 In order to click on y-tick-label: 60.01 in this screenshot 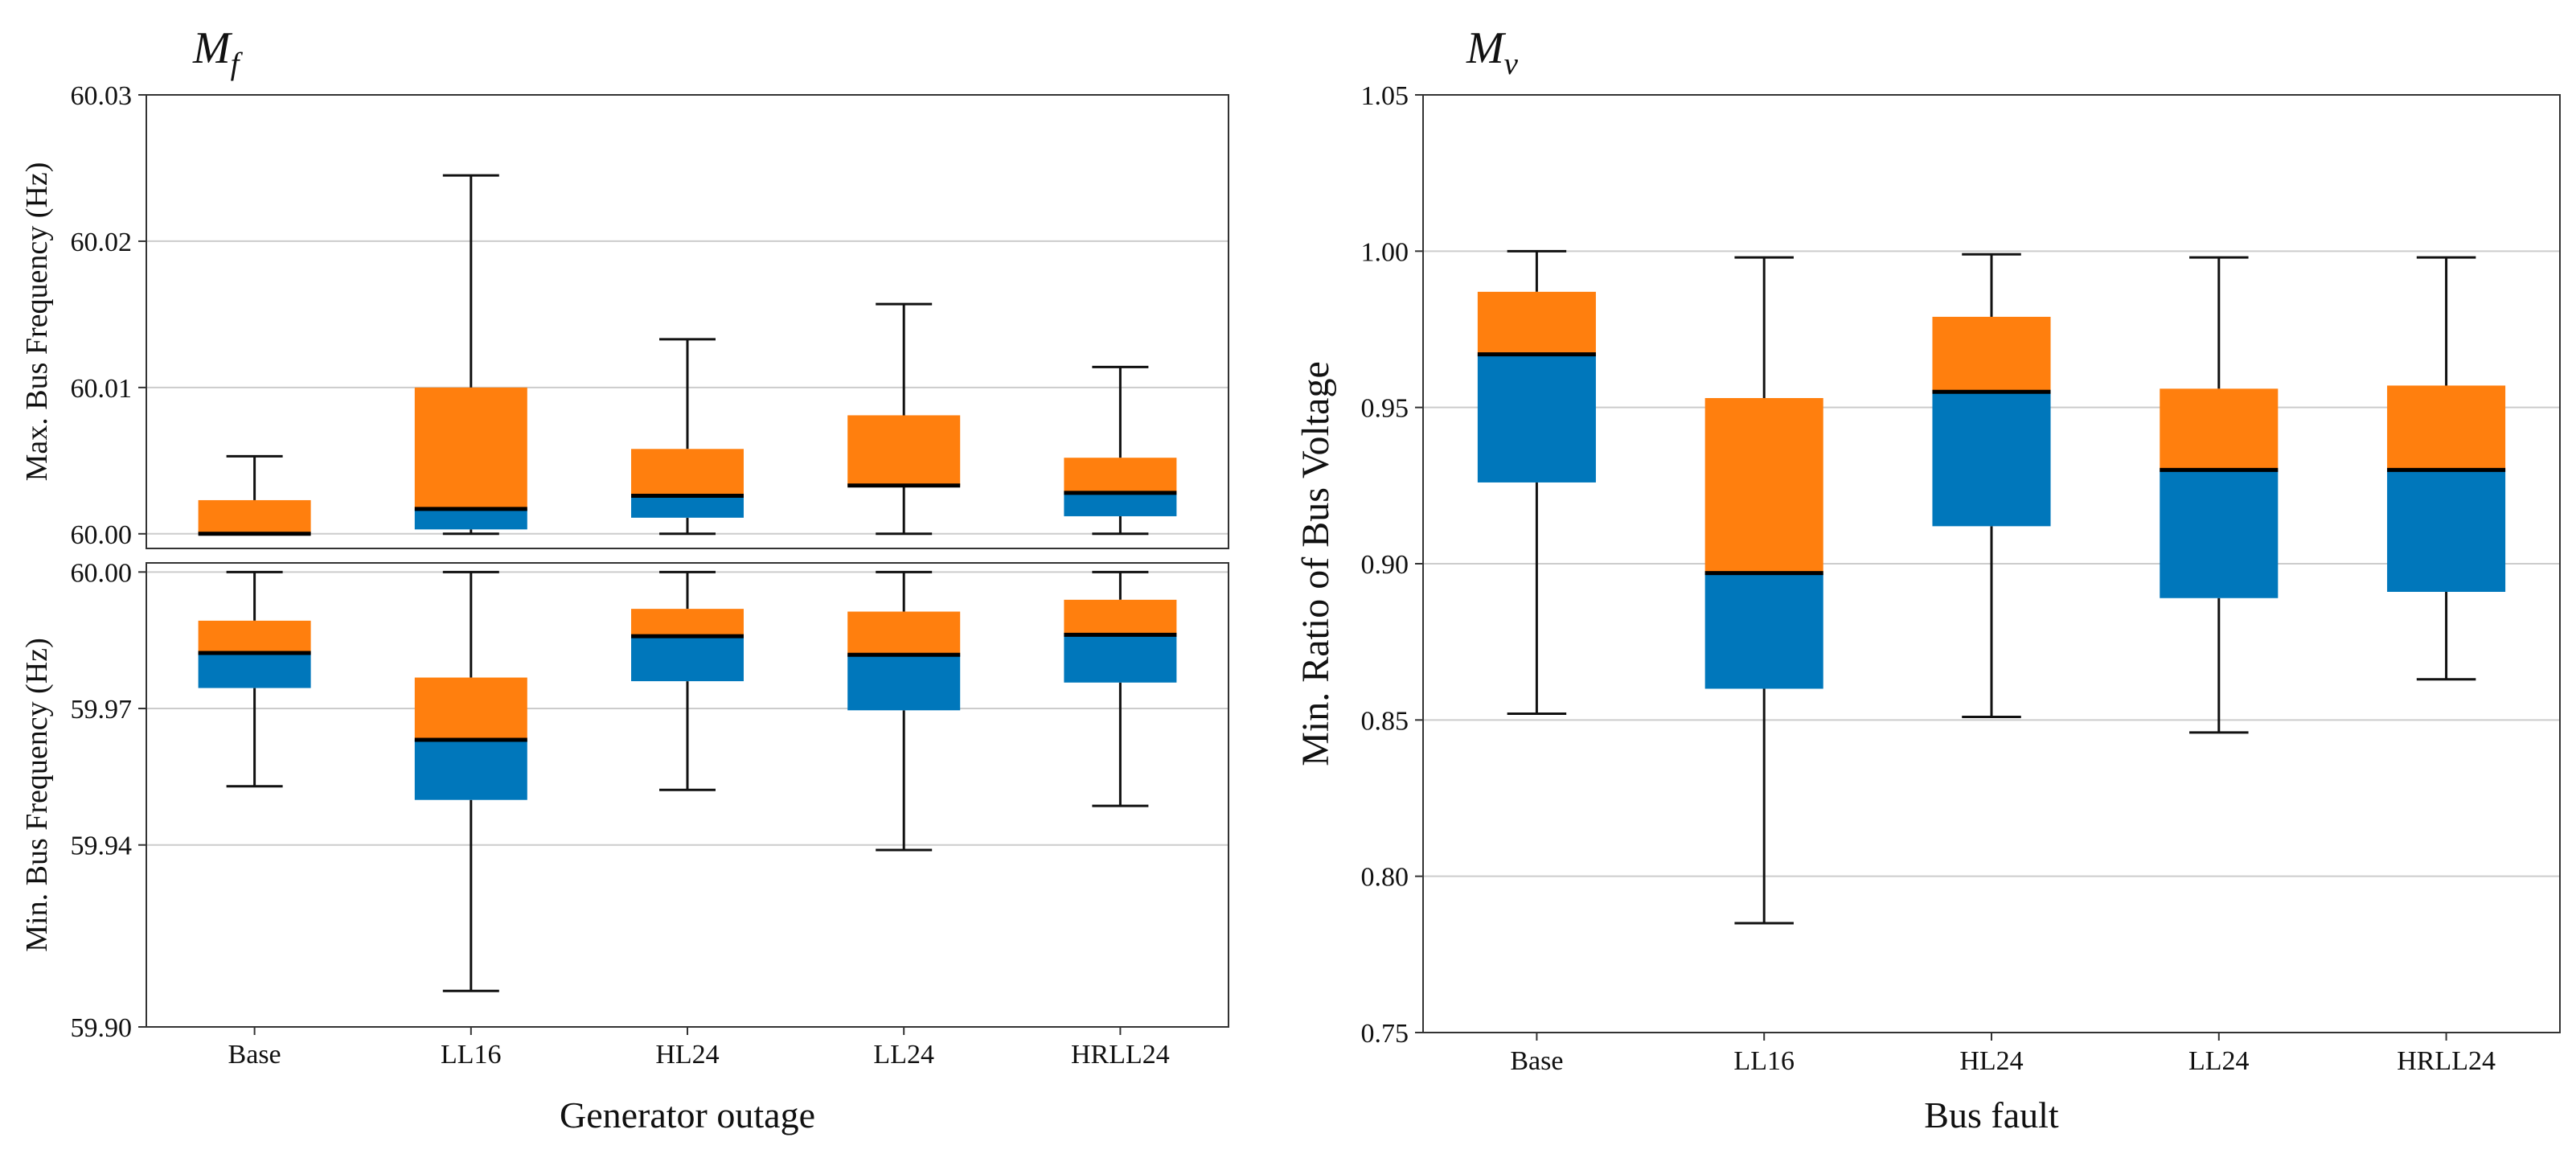, I will do `click(102, 389)`.